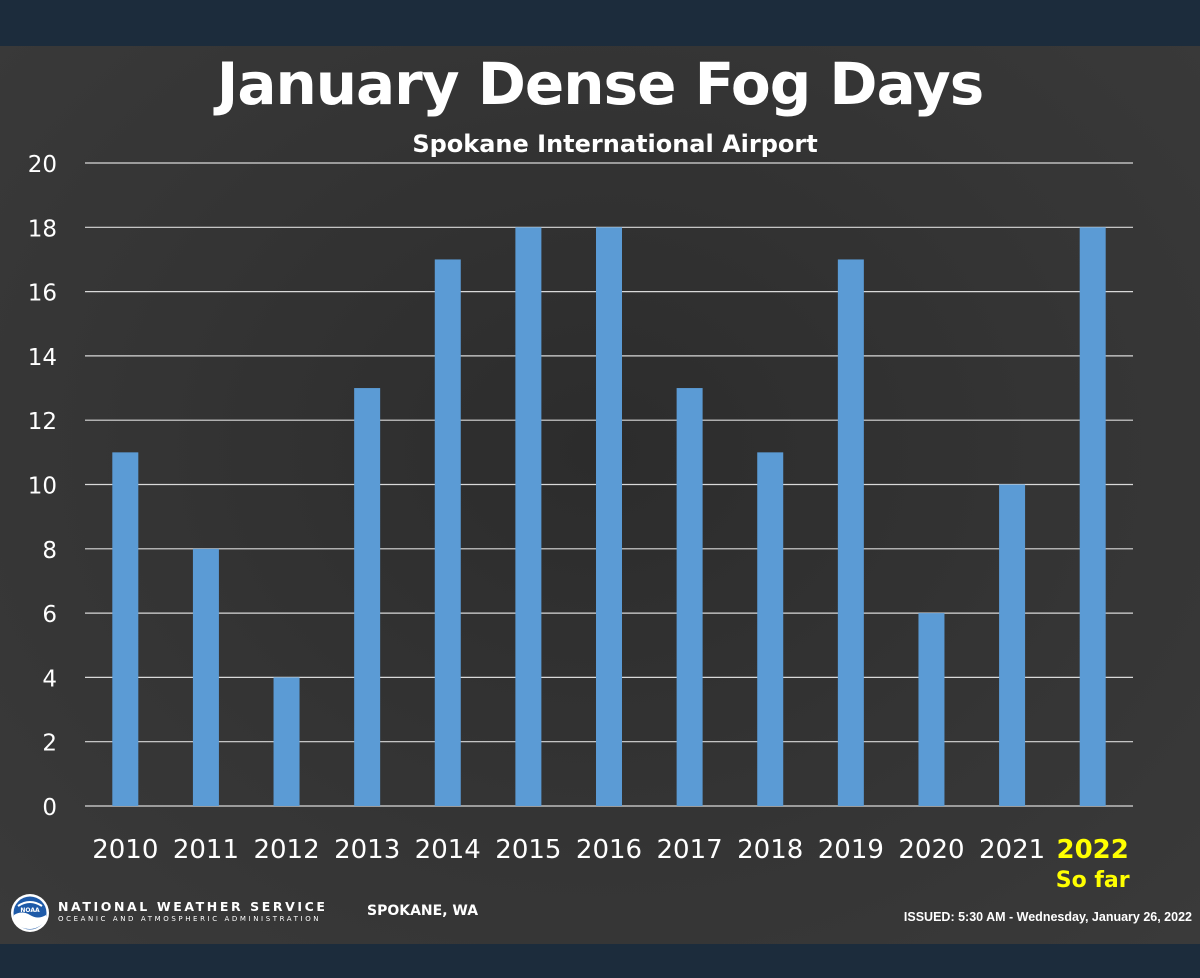 The width and height of the screenshot is (1200, 978). What do you see at coordinates (42, 229) in the screenshot?
I see `y-tick-label: 18` at bounding box center [42, 229].